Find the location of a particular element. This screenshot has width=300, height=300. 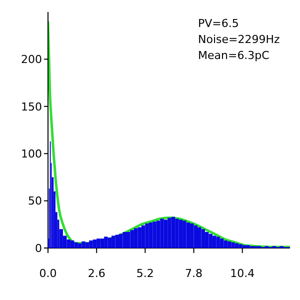

x-tick-label: 10.4 is located at coordinates (242, 273).